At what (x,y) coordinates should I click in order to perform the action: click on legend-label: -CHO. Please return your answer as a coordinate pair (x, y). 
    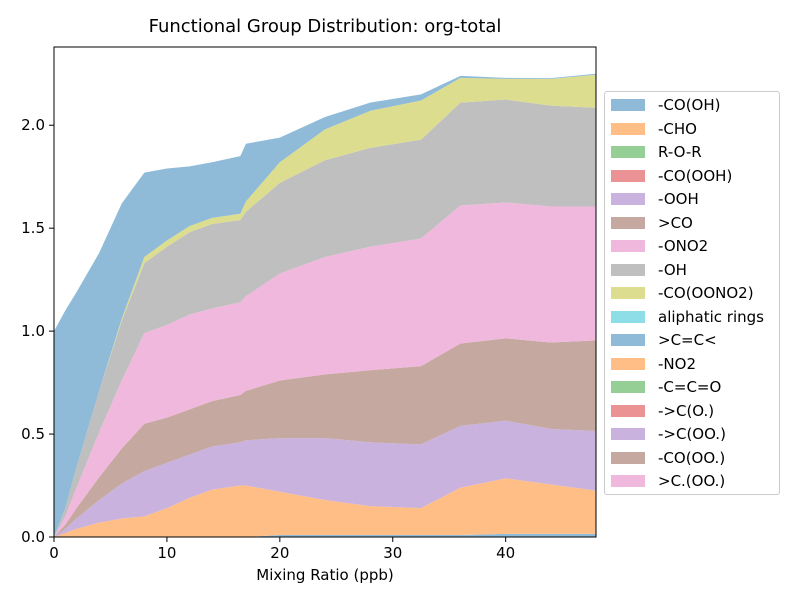
    Looking at the image, I should click on (677, 128).